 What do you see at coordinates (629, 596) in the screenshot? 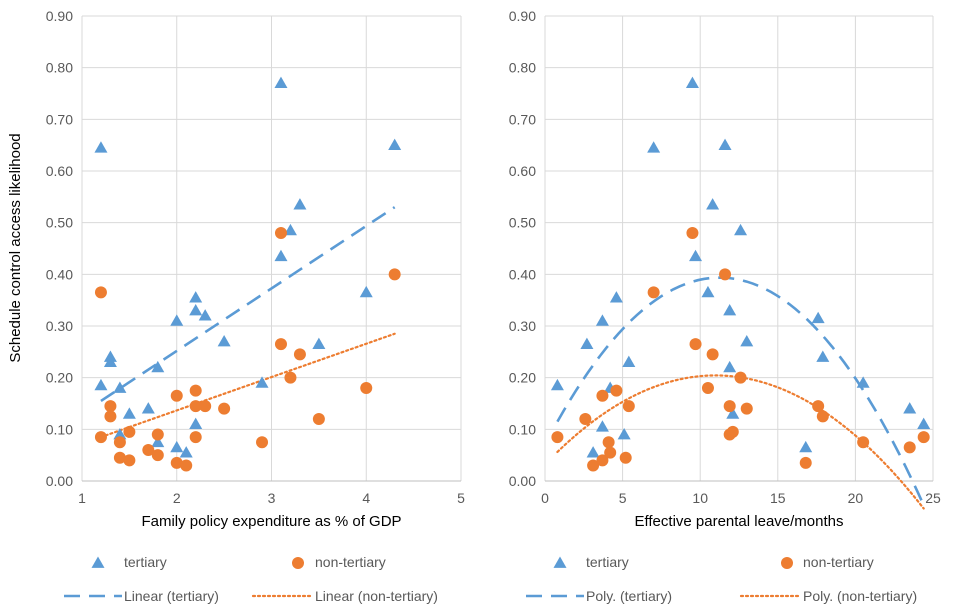
I see `legend-label: Poly. (tertiary)` at bounding box center [629, 596].